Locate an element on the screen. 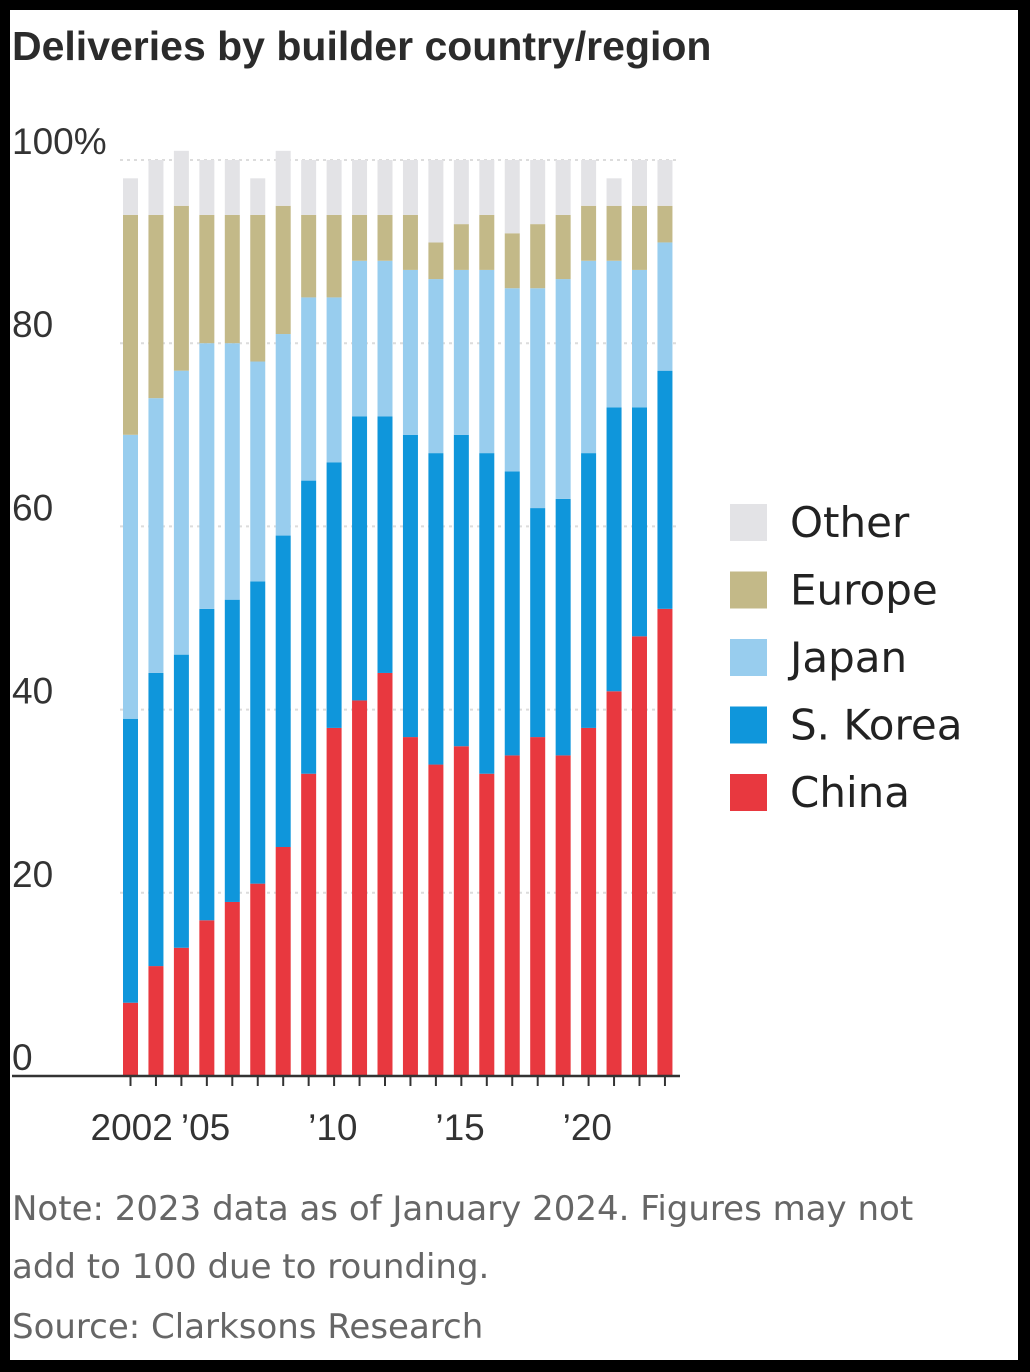  bar-segment-s-korea-2014 is located at coordinates (436, 609).